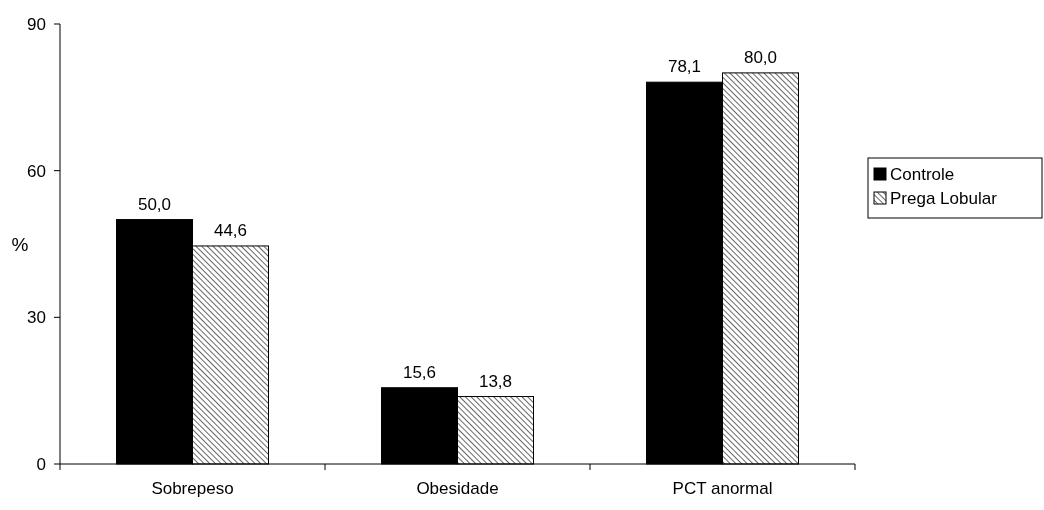 The height and width of the screenshot is (510, 1044). What do you see at coordinates (154, 204) in the screenshot?
I see `data-label: 50,0` at bounding box center [154, 204].